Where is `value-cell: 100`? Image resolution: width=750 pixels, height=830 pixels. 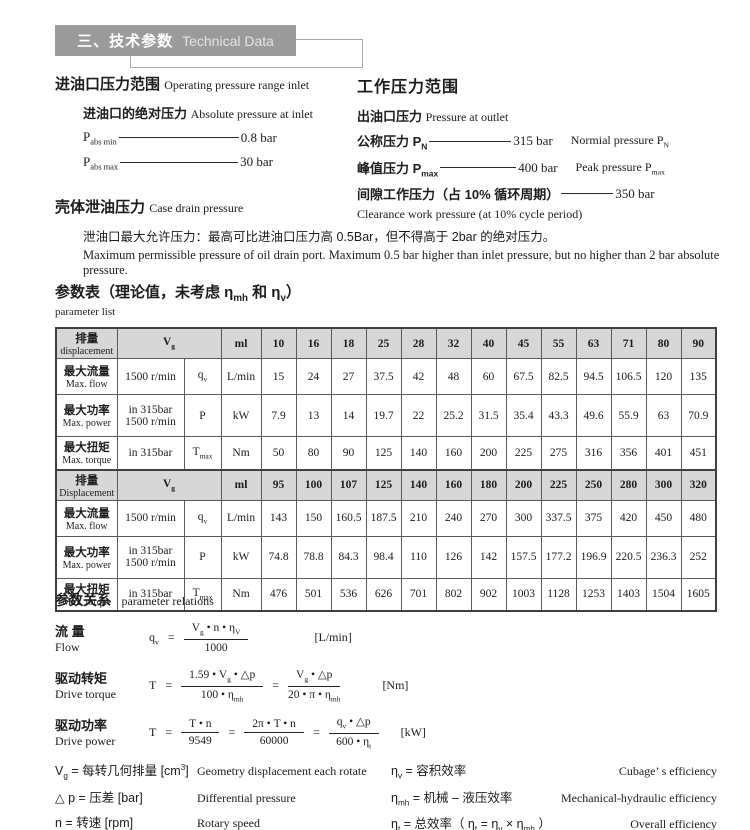 value-cell: 100 is located at coordinates (313, 484).